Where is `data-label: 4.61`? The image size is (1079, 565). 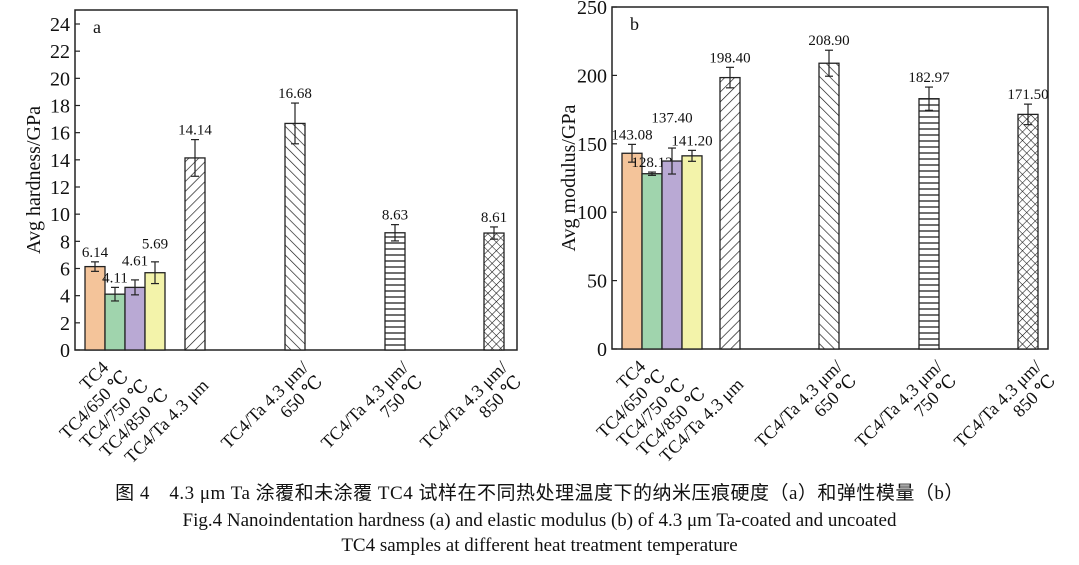 data-label: 4.61 is located at coordinates (135, 261).